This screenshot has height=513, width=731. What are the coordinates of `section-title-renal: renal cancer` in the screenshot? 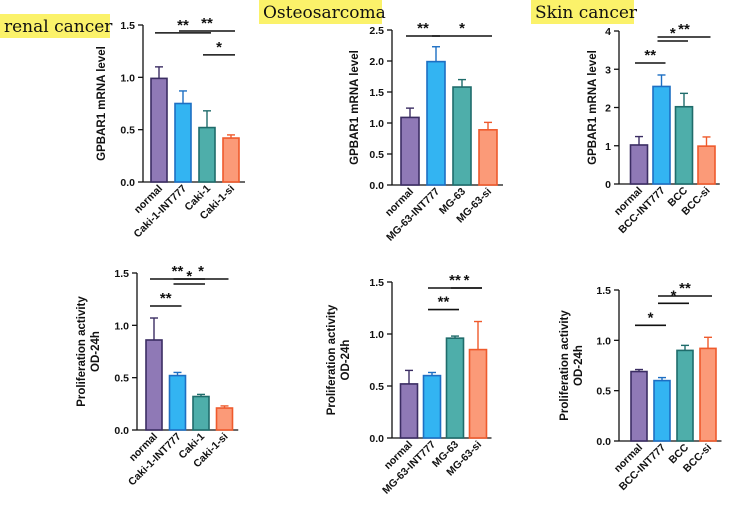 It's located at (58, 27).